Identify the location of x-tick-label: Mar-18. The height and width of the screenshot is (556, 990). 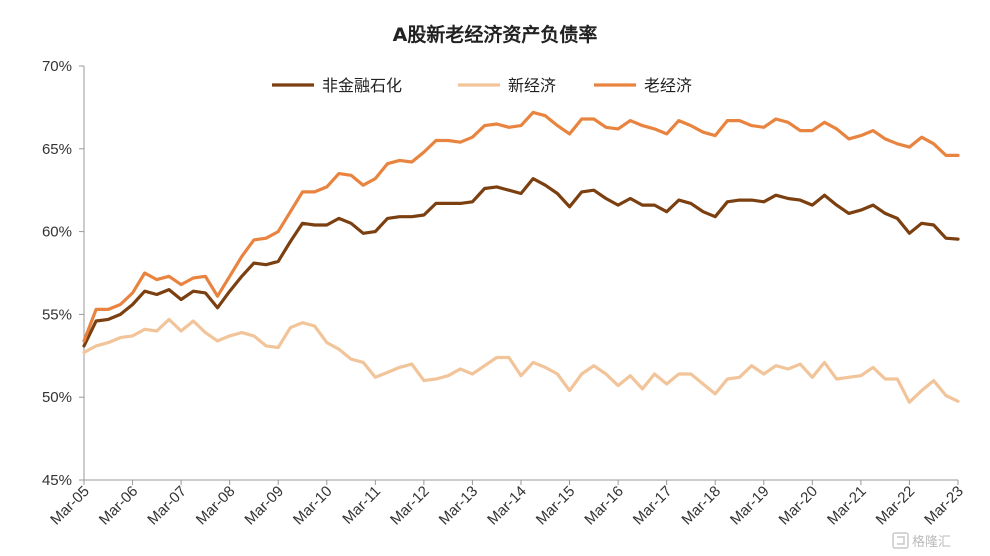
(701, 506).